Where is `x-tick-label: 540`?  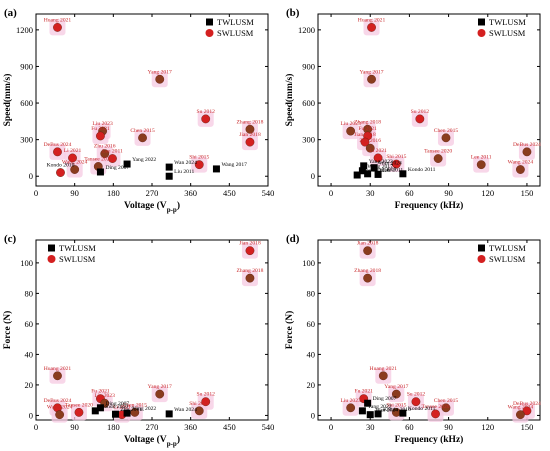 x-tick-label: 540 is located at coordinates (268, 193).